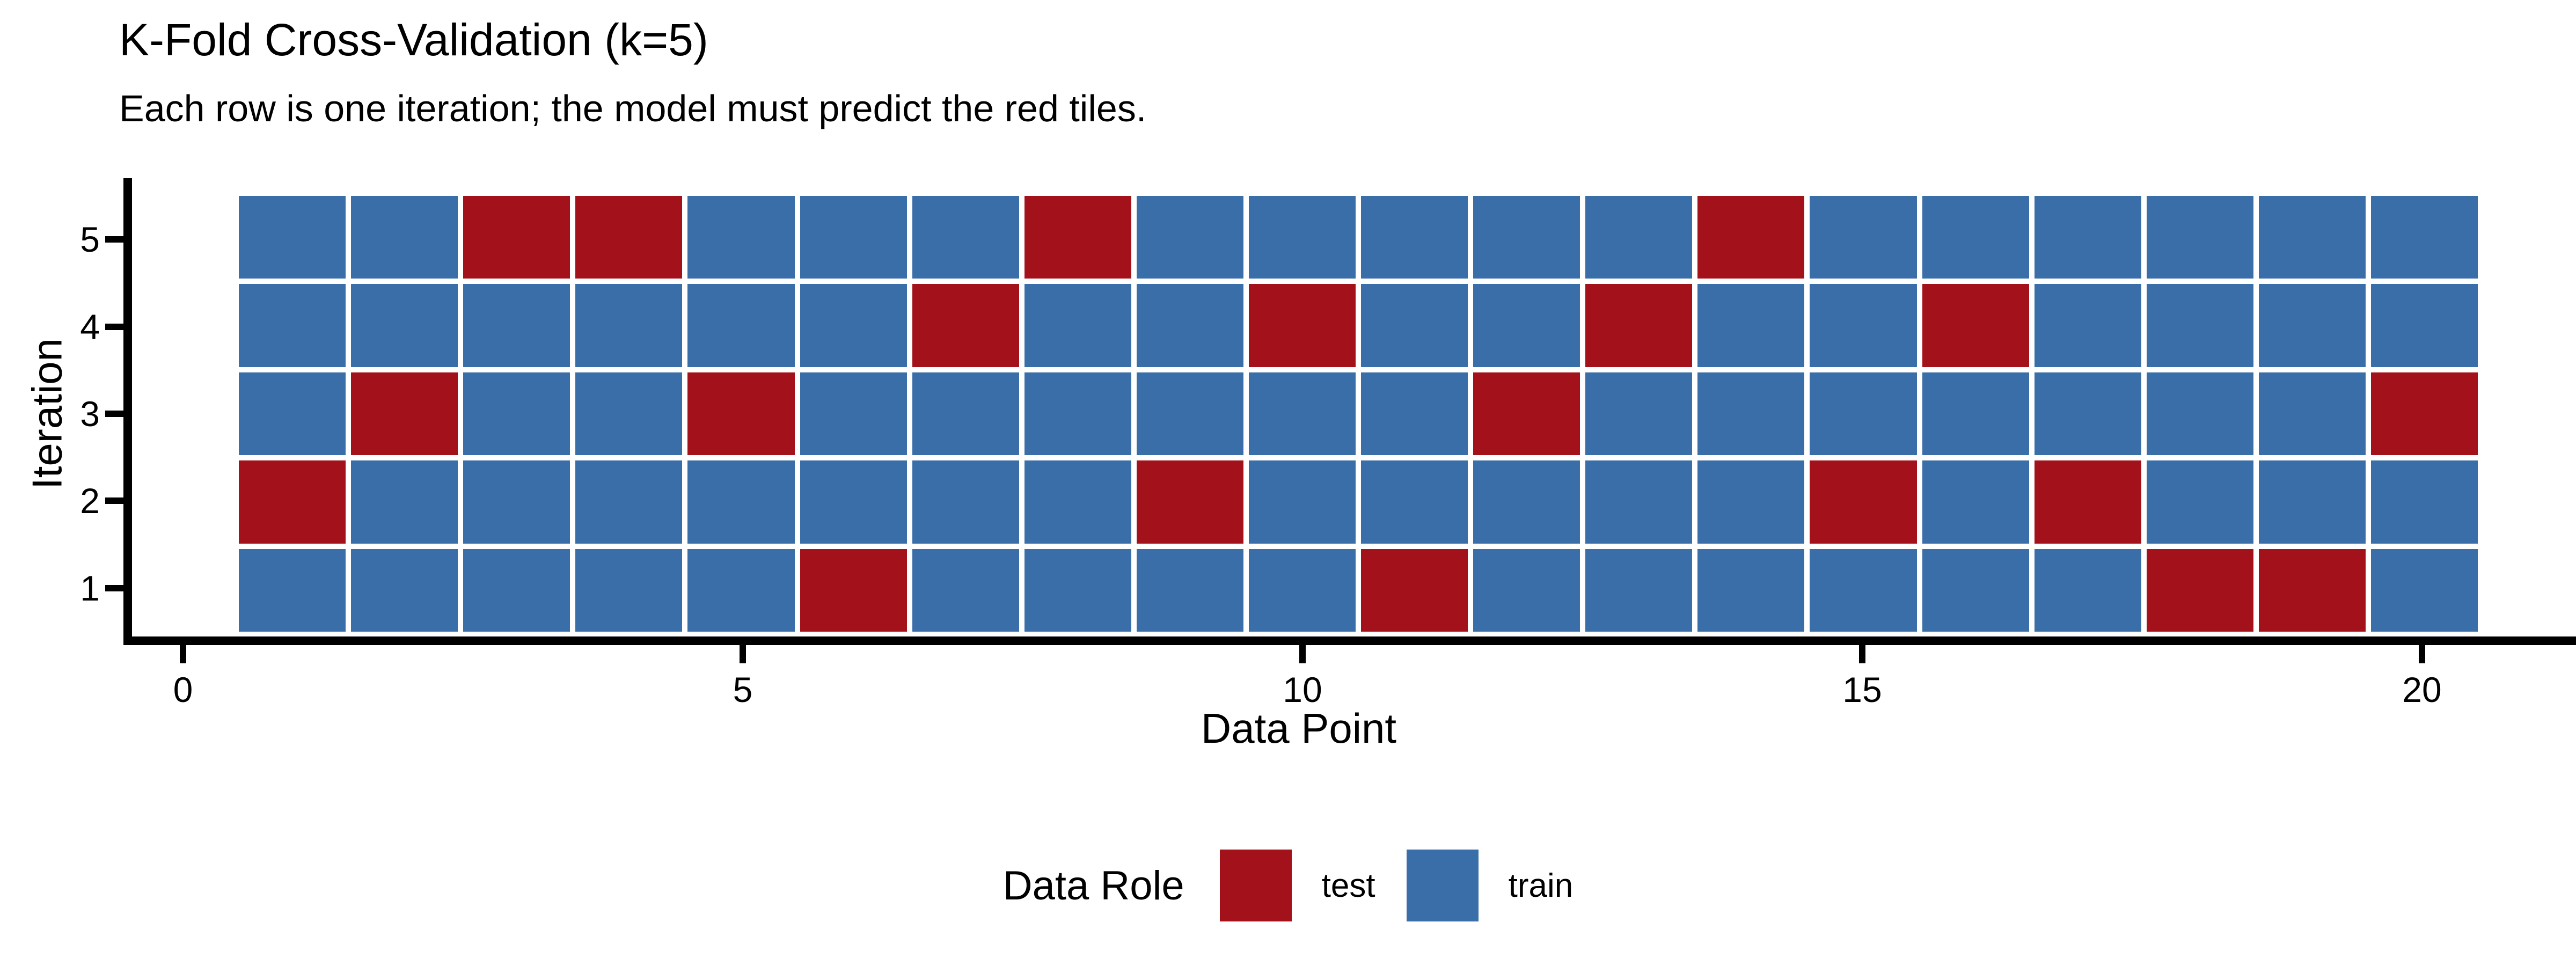 This screenshot has width=2576, height=966. What do you see at coordinates (965, 237) in the screenshot?
I see `tile-iteration-5-point-7-train` at bounding box center [965, 237].